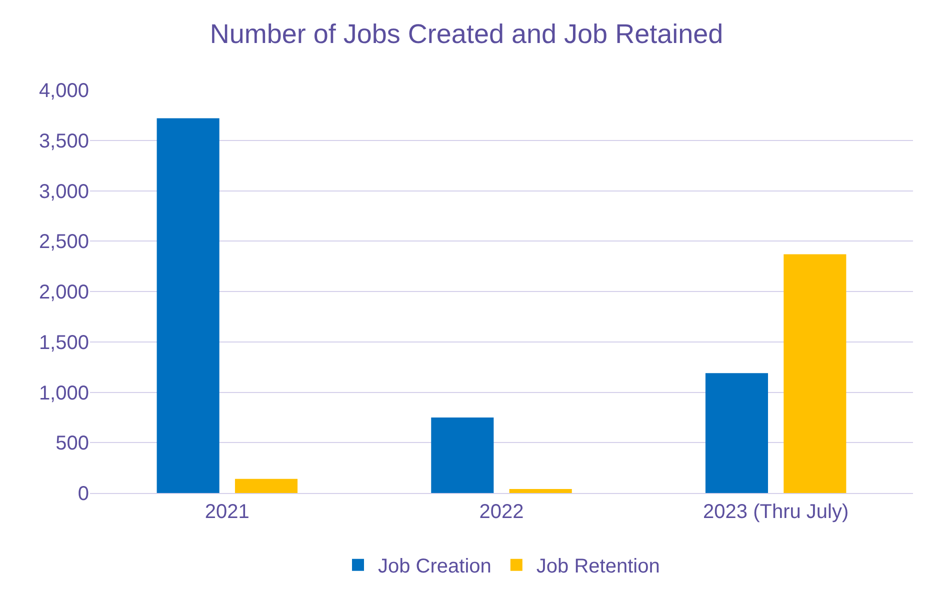 This screenshot has height=603, width=933. I want to click on y-tick-label: 3,000, so click(63, 191).